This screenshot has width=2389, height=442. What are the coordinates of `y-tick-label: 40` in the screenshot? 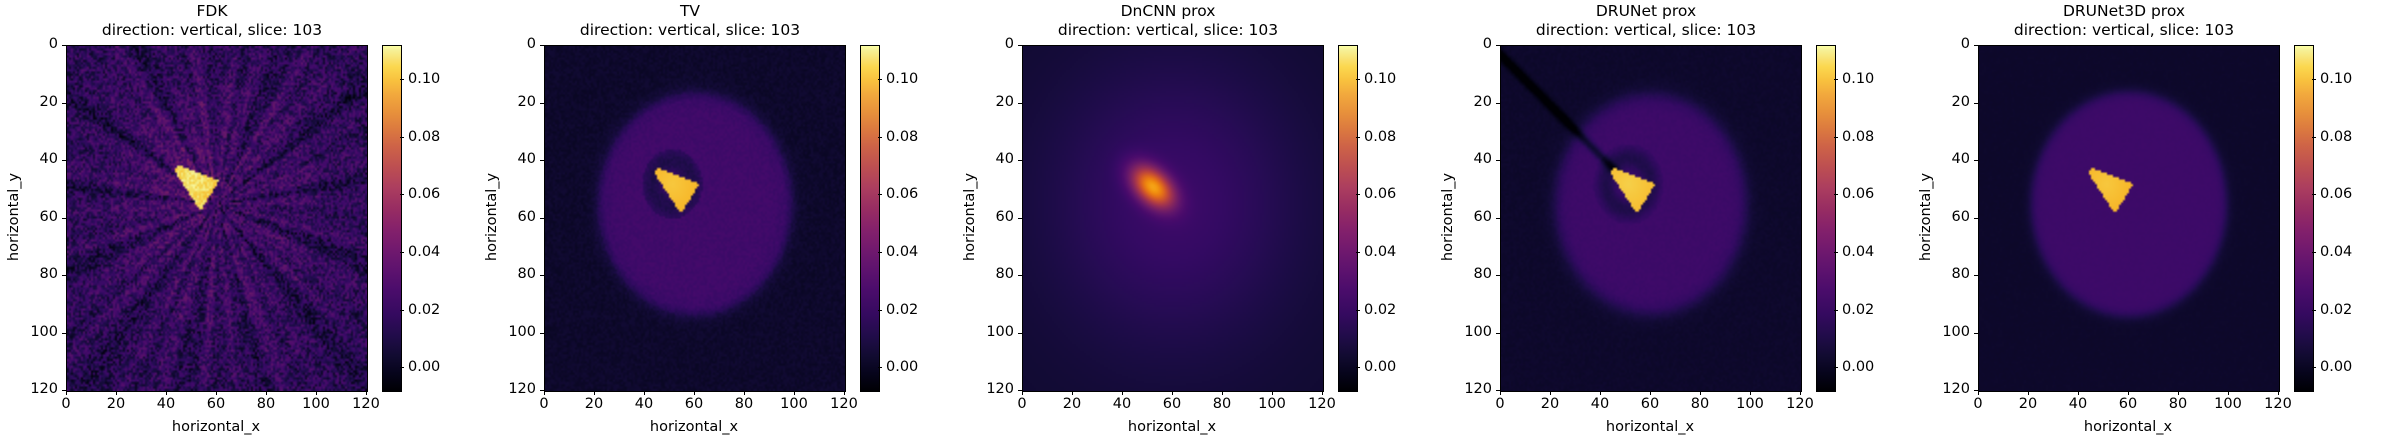 It's located at (526, 159).